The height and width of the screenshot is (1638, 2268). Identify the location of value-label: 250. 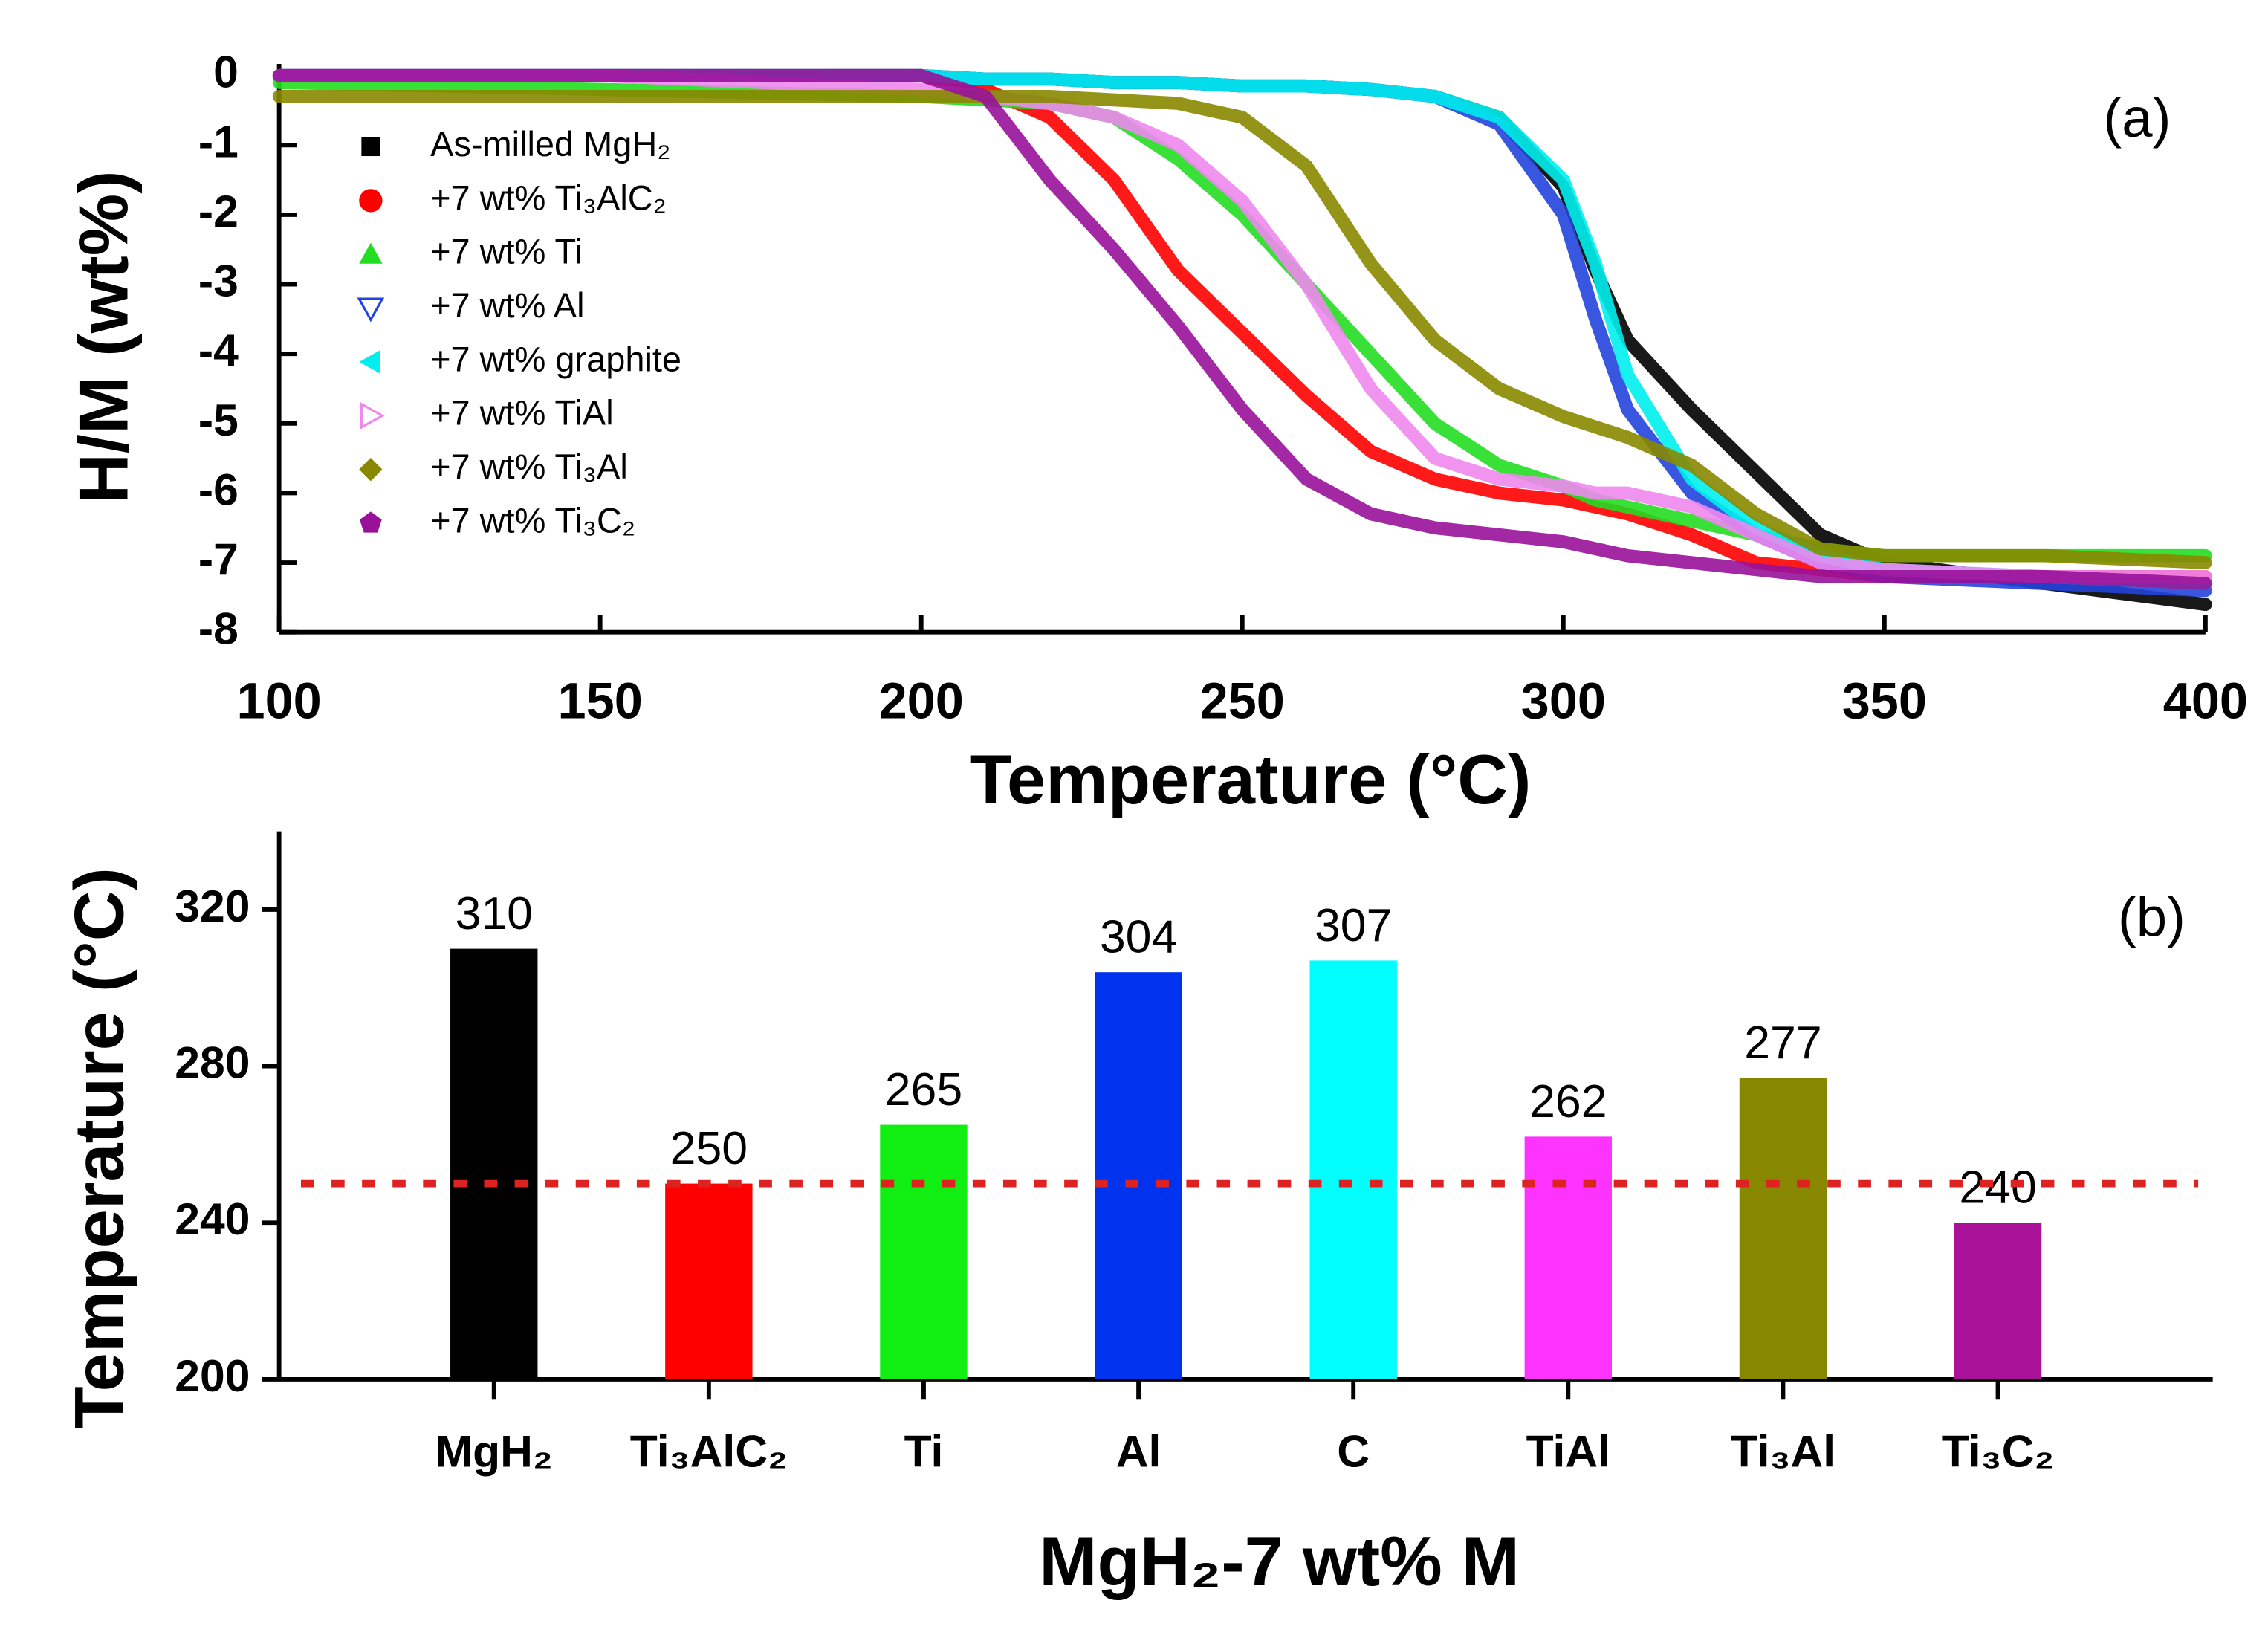
(709, 1148).